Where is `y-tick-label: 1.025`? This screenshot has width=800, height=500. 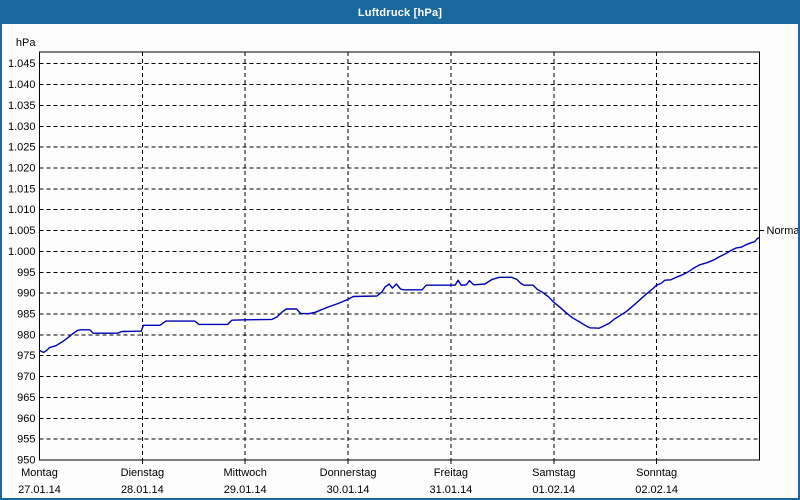 y-tick-label: 1.025 is located at coordinates (22, 148).